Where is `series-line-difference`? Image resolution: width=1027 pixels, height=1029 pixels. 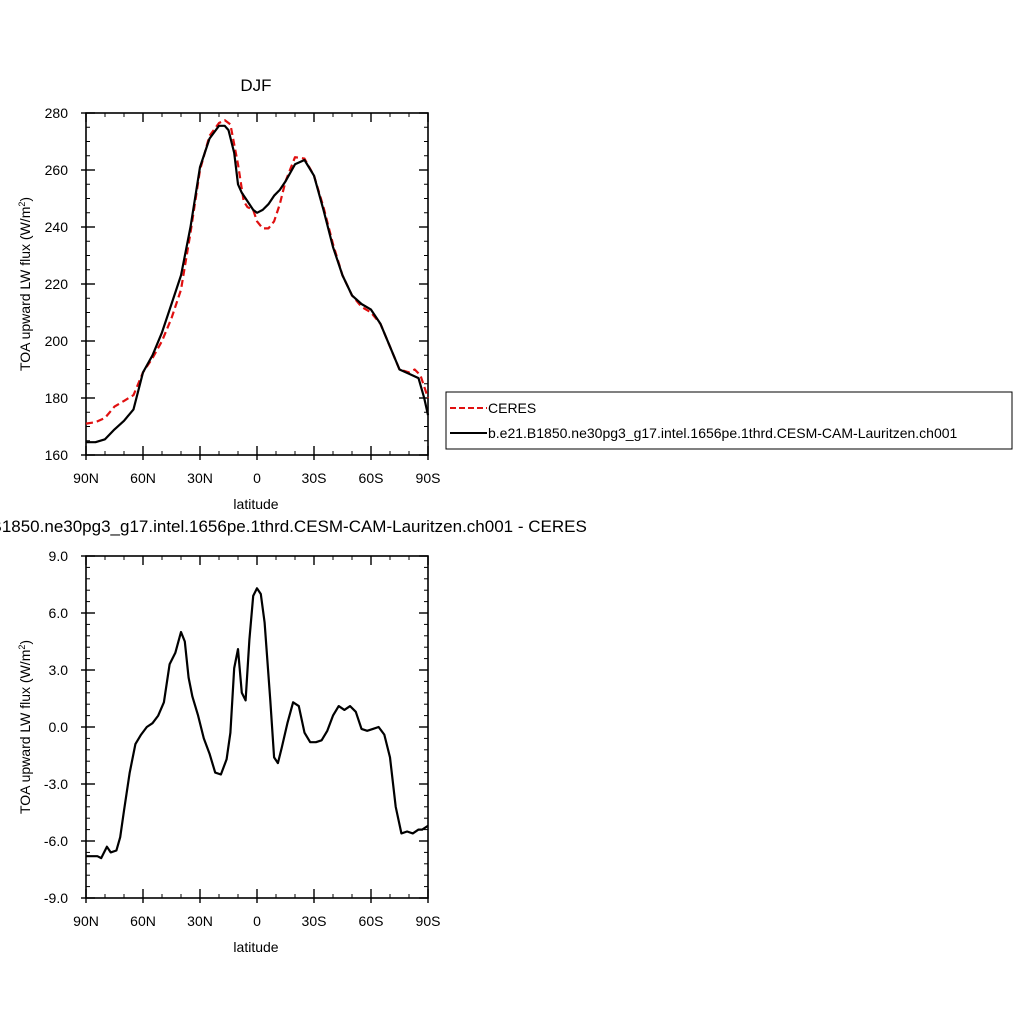
series-line-difference is located at coordinates (257, 723).